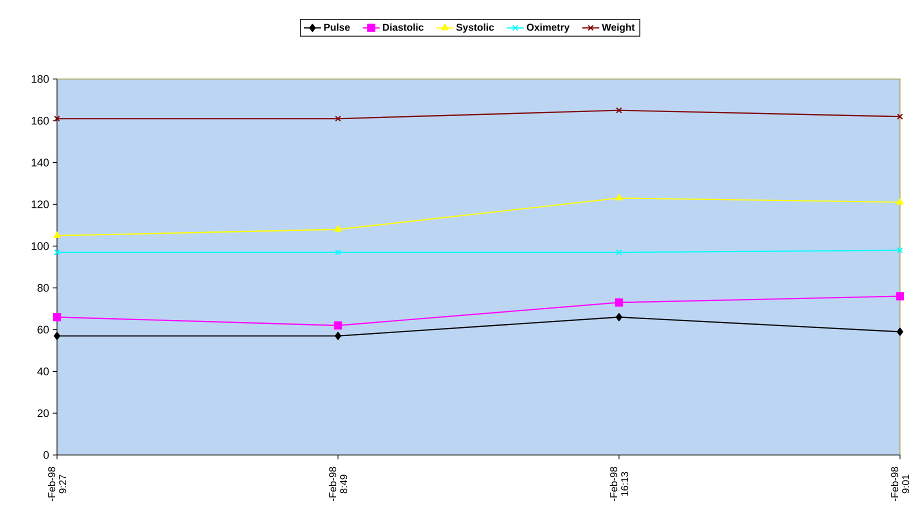 The height and width of the screenshot is (527, 923). What do you see at coordinates (403, 27) in the screenshot?
I see `legend-label: Diastolic` at bounding box center [403, 27].